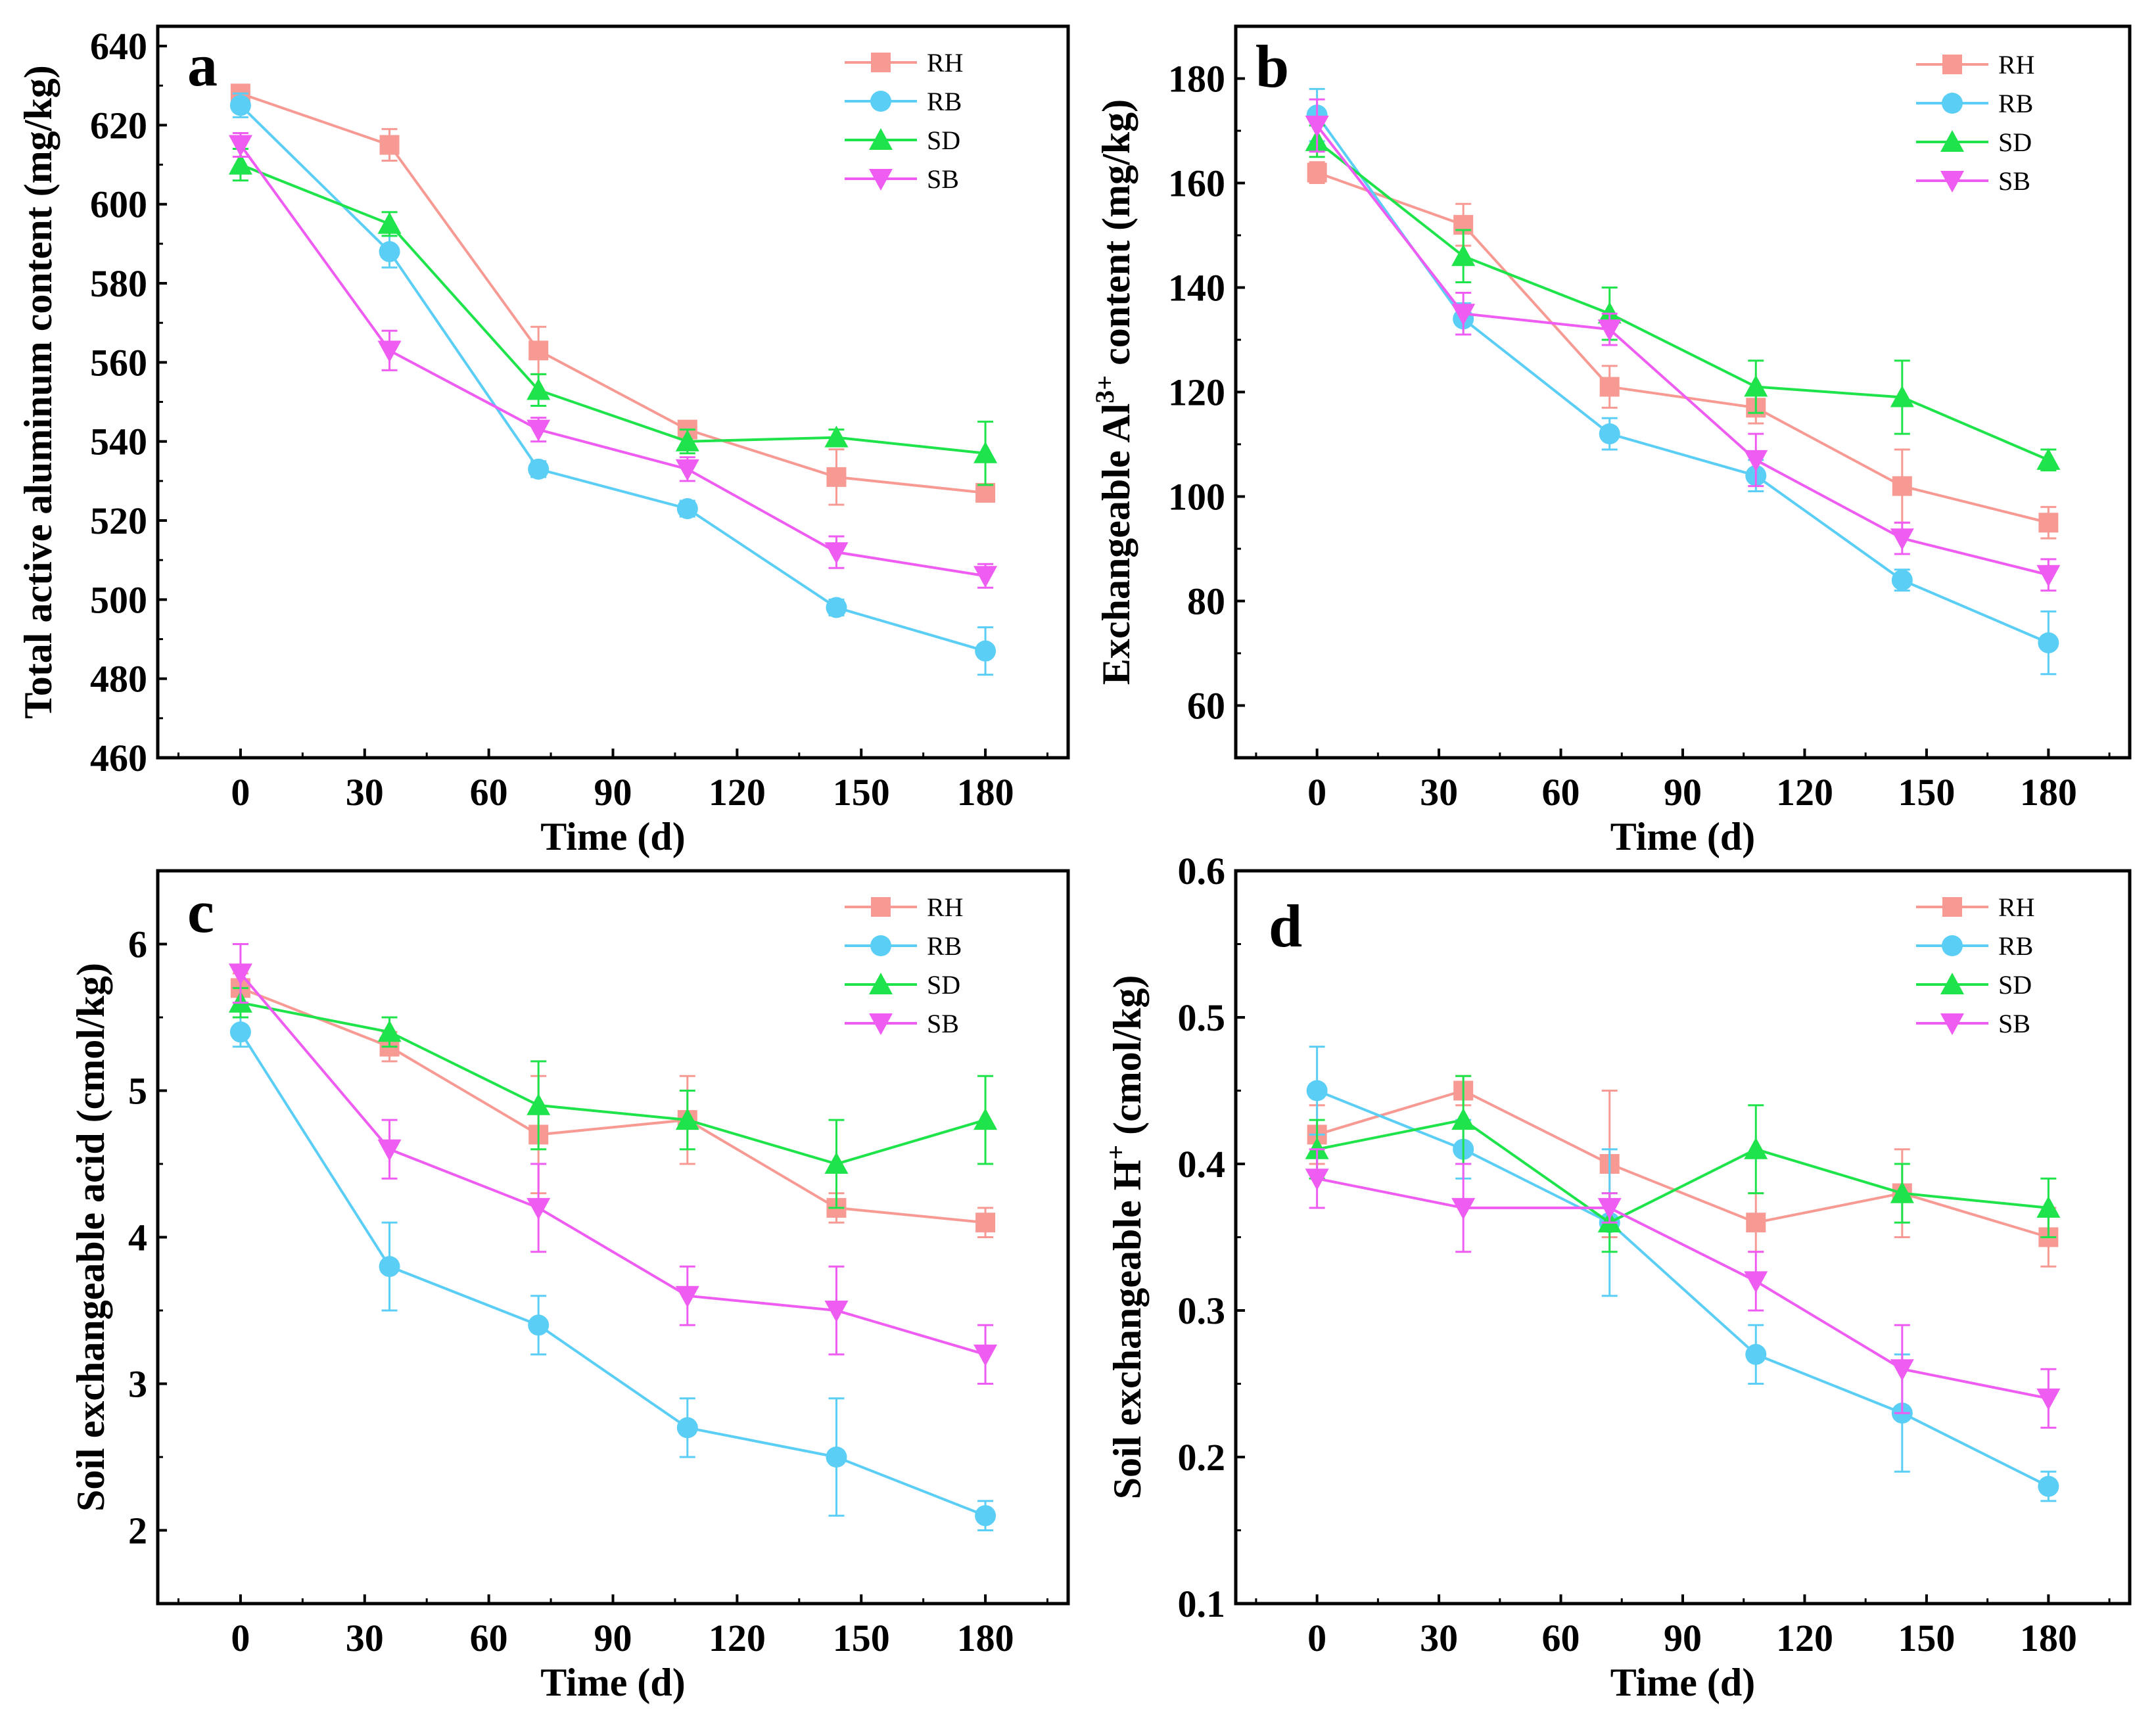 The width and height of the screenshot is (2156, 1714). I want to click on x-axis-title: Time (d), so click(613, 1683).